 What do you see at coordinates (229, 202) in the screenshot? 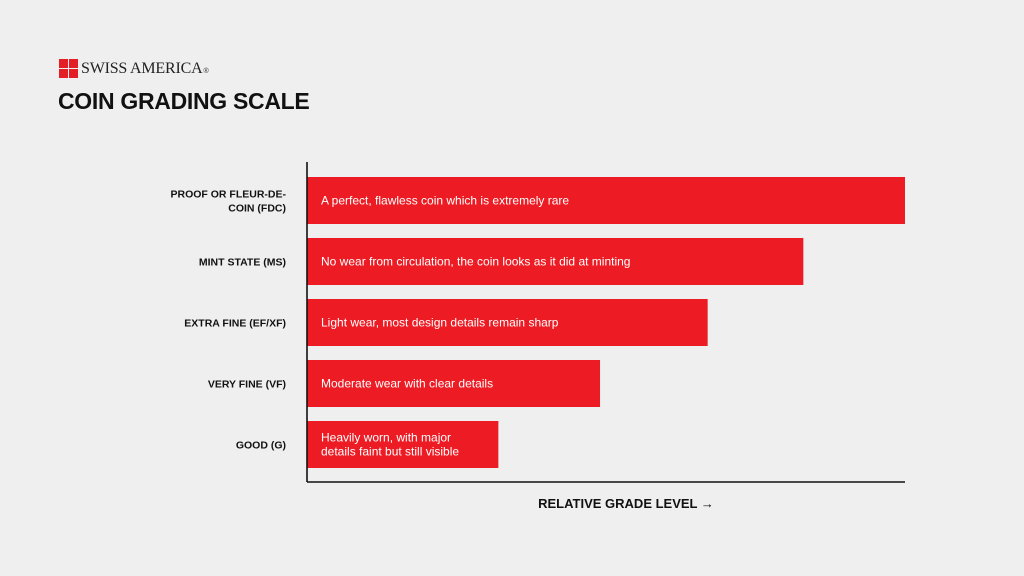
I see `category-label: PROOF OR FLEUR-DE-COIN (FDC)` at bounding box center [229, 202].